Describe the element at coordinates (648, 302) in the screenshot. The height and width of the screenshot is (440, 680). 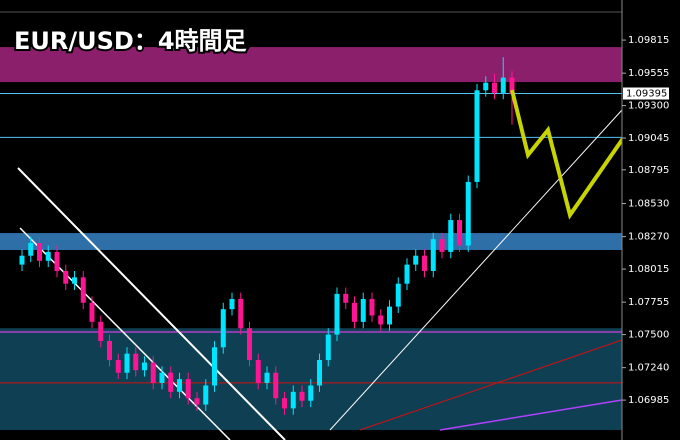
I see `y-tick-label: 1.07755` at that location.